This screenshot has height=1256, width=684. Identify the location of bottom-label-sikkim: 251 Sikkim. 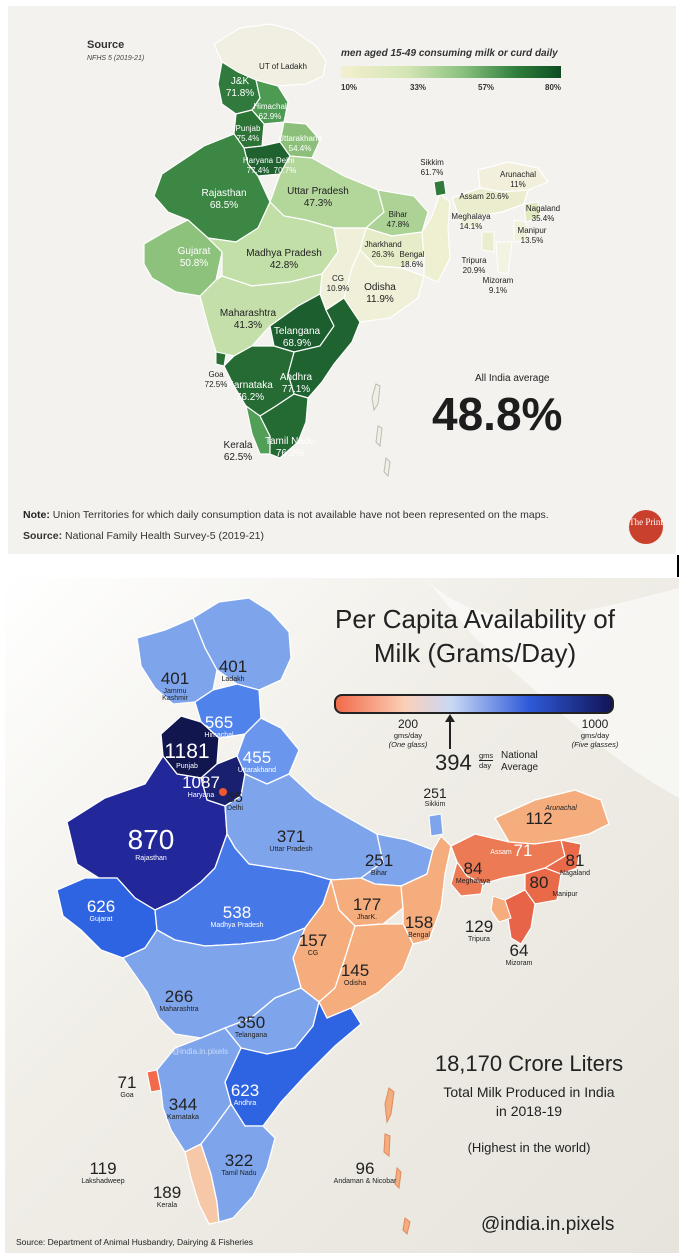
(435, 796).